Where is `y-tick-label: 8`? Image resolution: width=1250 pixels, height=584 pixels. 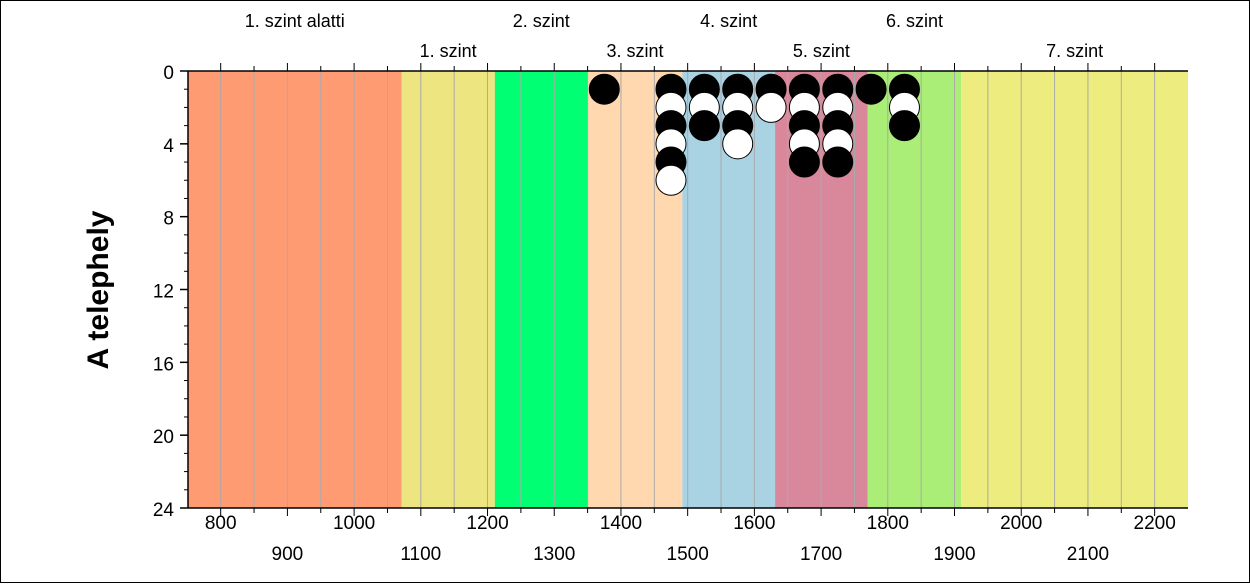
y-tick-label: 8 is located at coordinates (168, 219).